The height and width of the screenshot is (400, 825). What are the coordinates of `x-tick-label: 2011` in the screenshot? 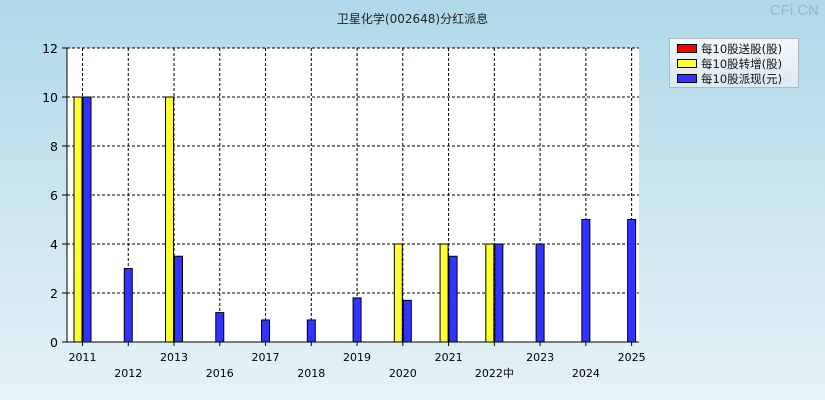 It's located at (83, 357).